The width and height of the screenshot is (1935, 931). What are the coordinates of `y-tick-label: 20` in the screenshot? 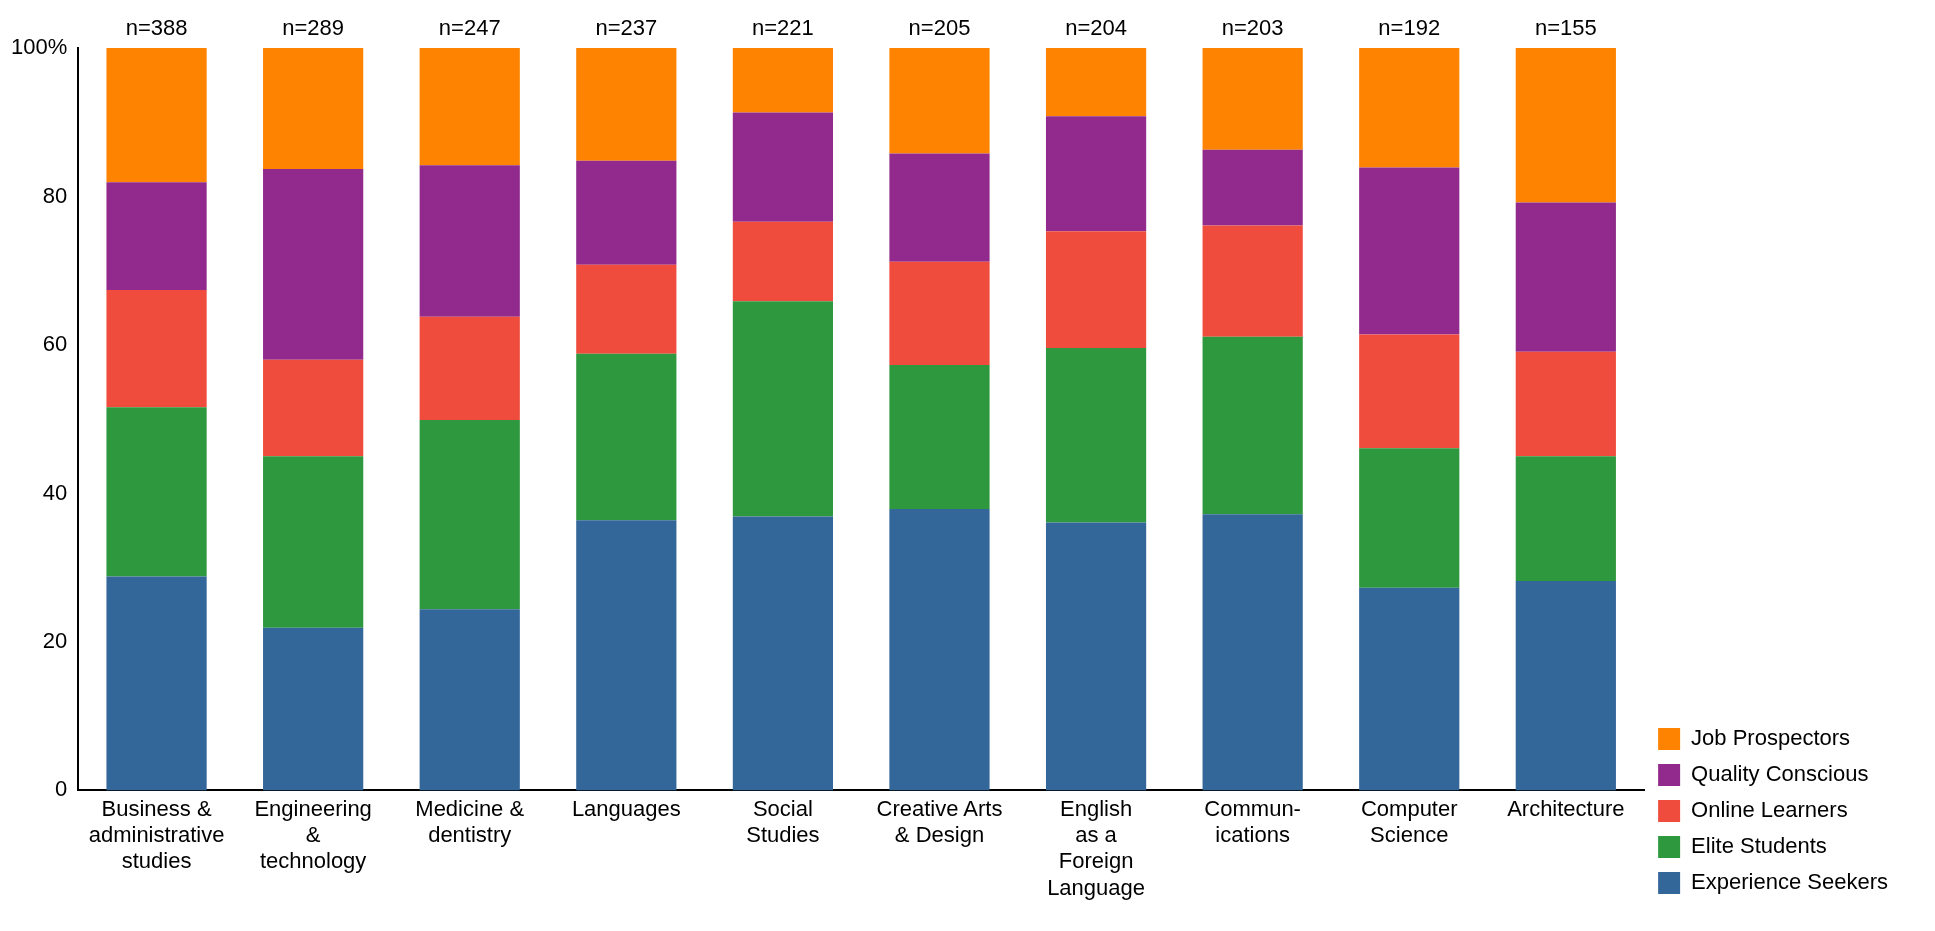 It's located at (55, 640).